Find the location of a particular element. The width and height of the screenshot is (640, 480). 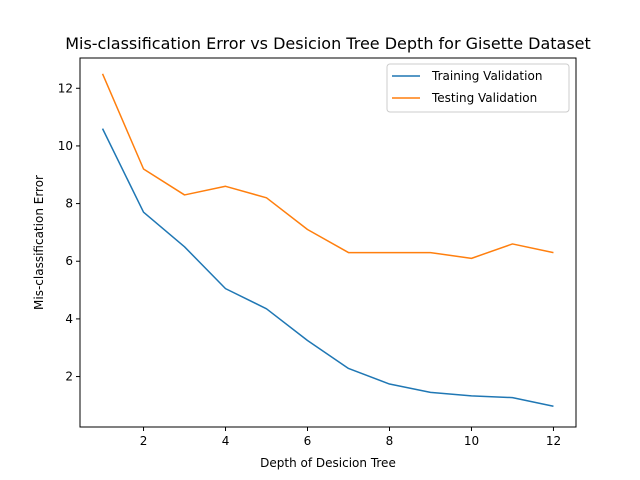

x-tick-label: 6 is located at coordinates (308, 441).